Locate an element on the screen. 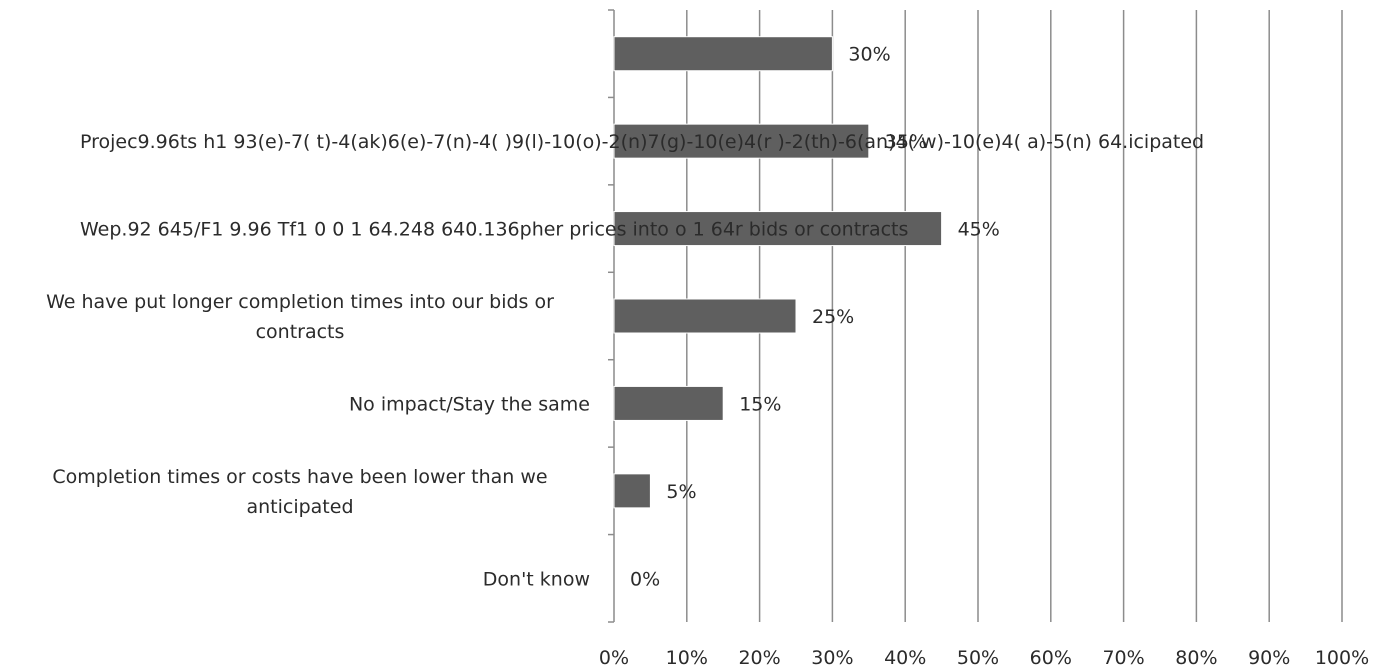 This screenshot has width=1390, height=672. x-tick-label: 60% is located at coordinates (1051, 658).